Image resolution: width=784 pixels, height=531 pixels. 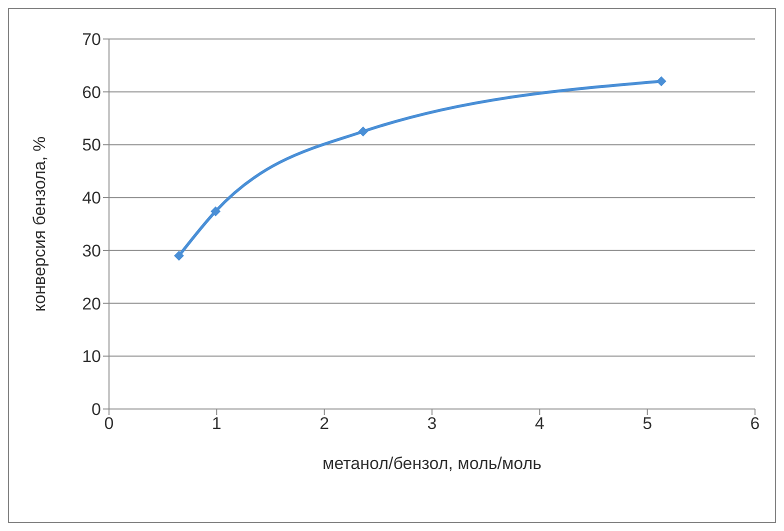 I want to click on x-tick-label: 1, so click(x=217, y=424).